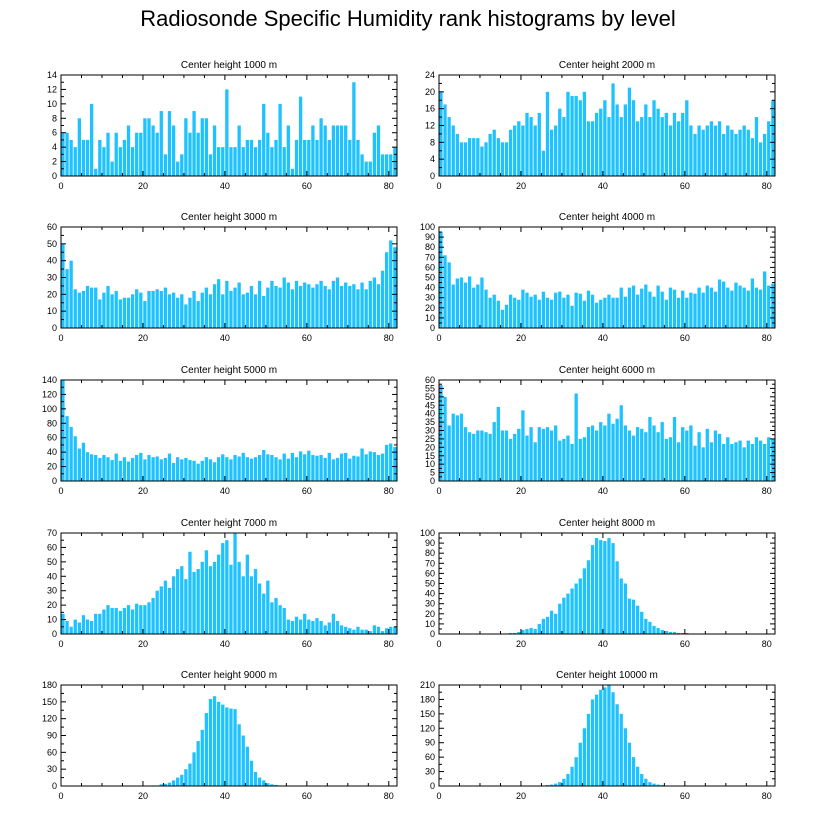  I want to click on y-tick-label: 8, so click(54, 118).